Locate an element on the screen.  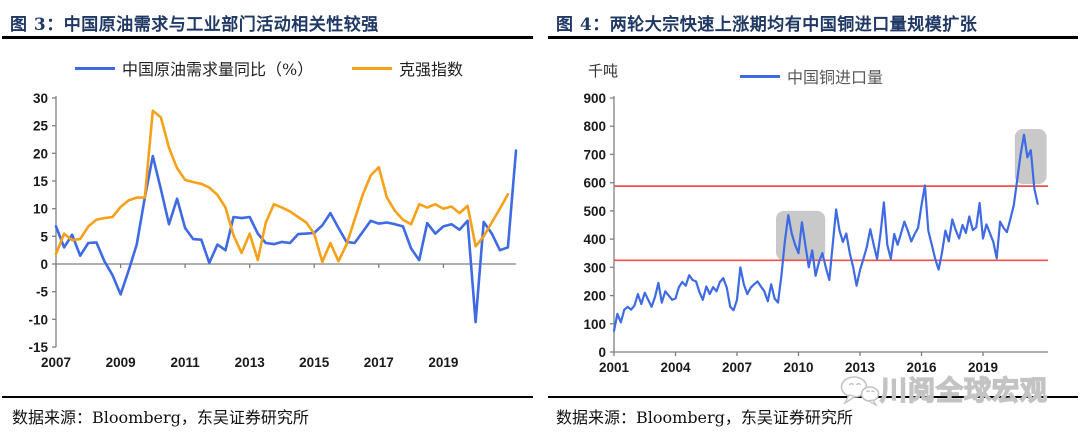
y-tick-label: -5 is located at coordinates (42, 292).